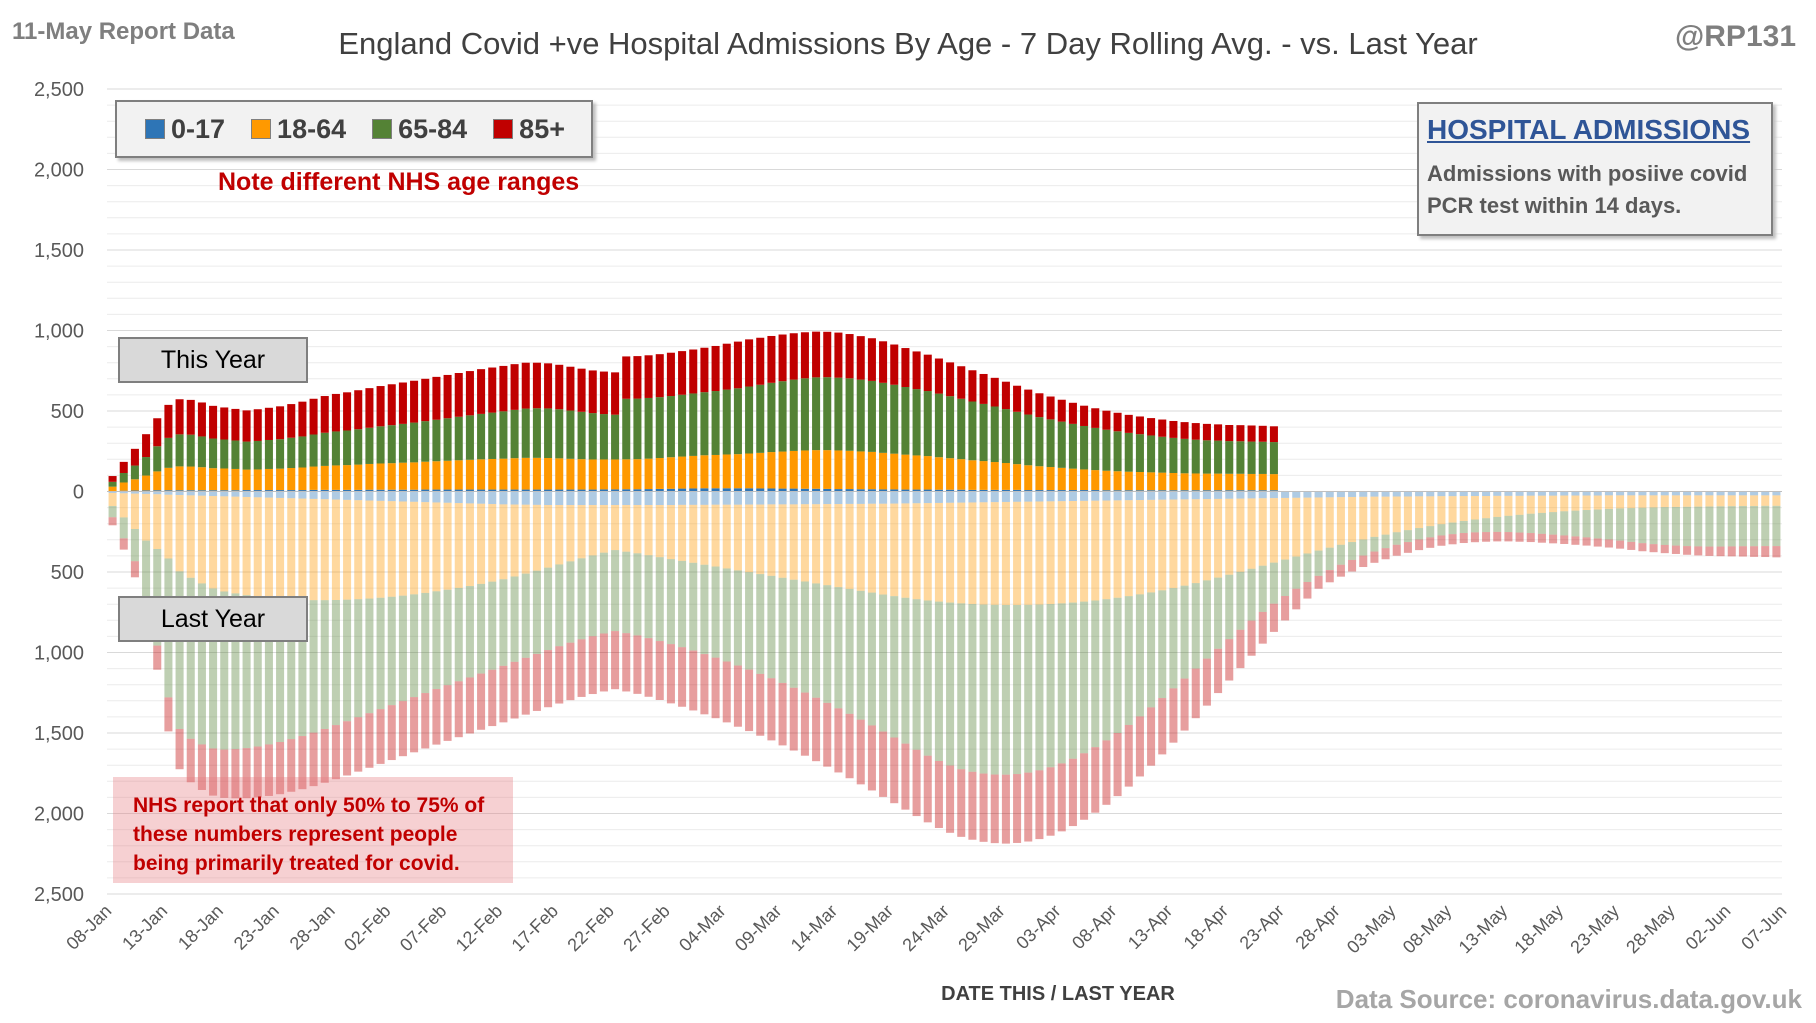 The image size is (1816, 1023). Describe the element at coordinates (59, 895) in the screenshot. I see `y-tick-label: 2,500` at that location.